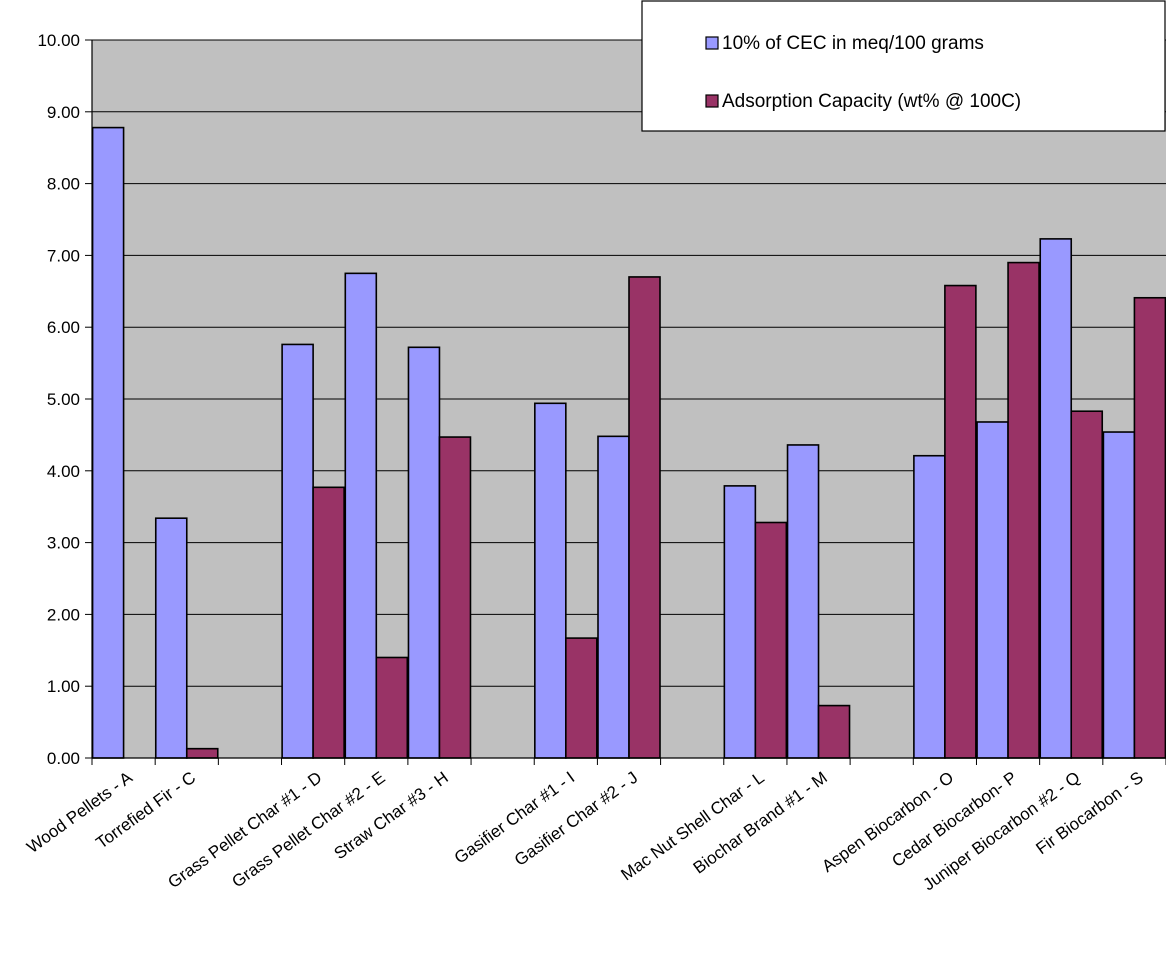  What do you see at coordinates (63, 758) in the screenshot?
I see `y-tick-label: 0.00` at bounding box center [63, 758].